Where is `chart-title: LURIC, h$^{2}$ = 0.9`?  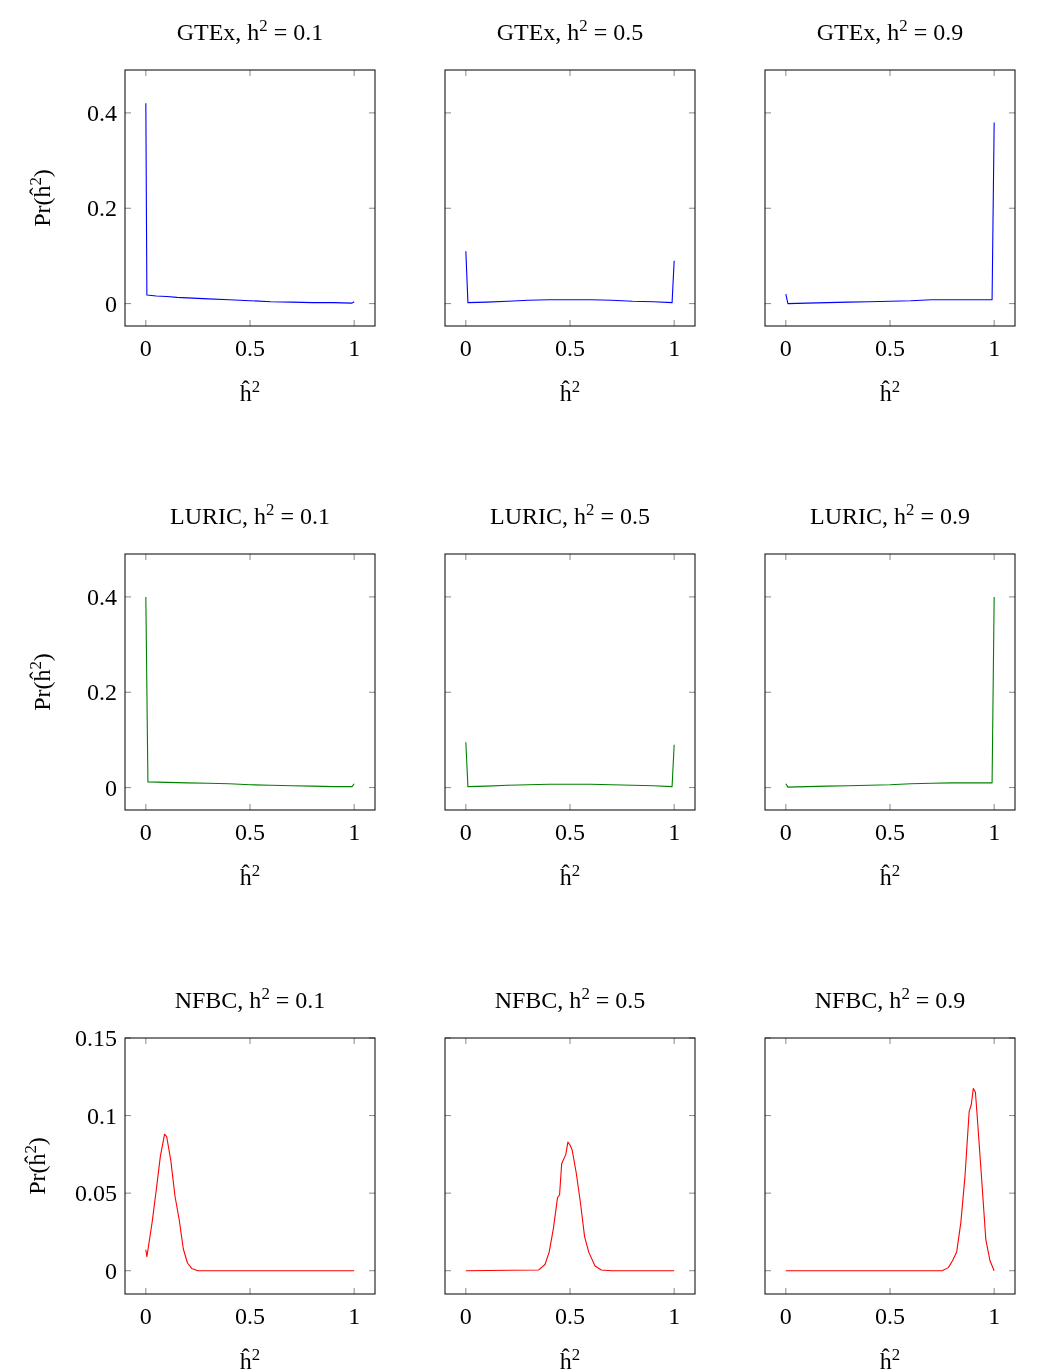
chart-title: LURIC, h$^{2}$ = 0.9 is located at coordinates (890, 514).